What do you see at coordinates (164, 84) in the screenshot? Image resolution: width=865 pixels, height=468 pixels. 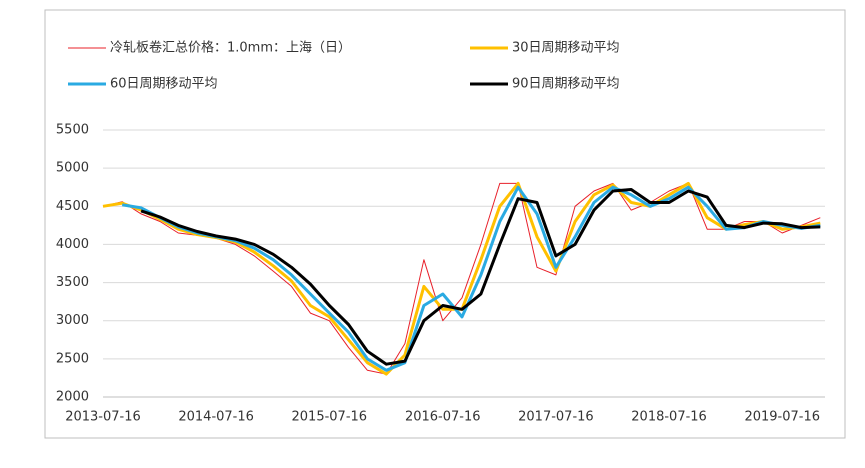 I see `legend-label: 60日周期移动平均` at bounding box center [164, 84].